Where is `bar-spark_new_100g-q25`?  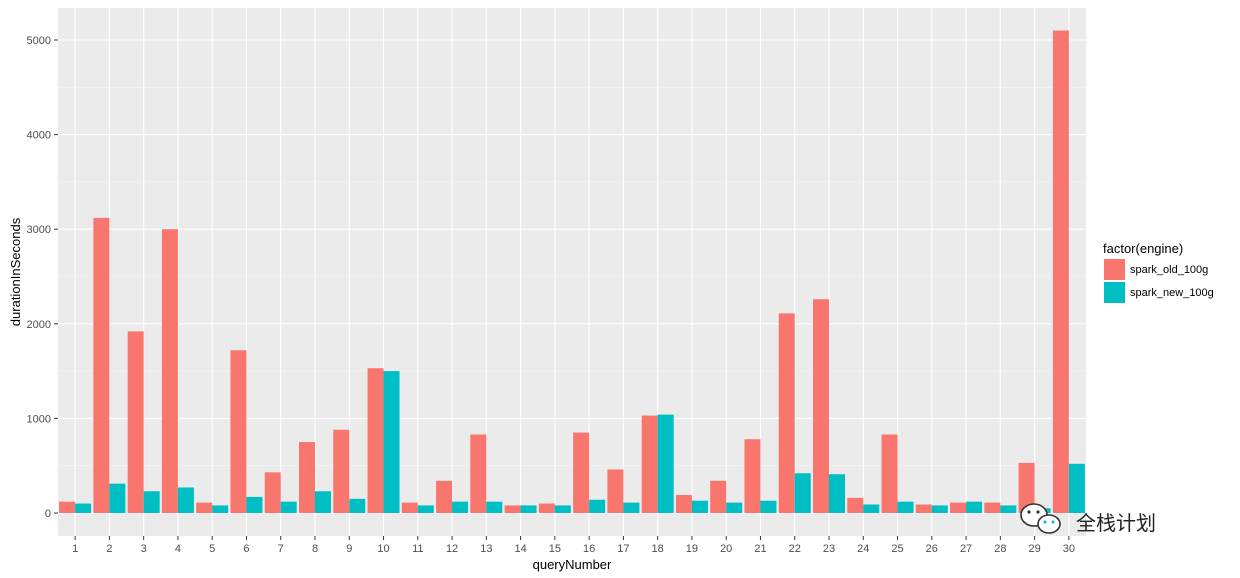
bar-spark_new_100g-q25 is located at coordinates (905, 507).